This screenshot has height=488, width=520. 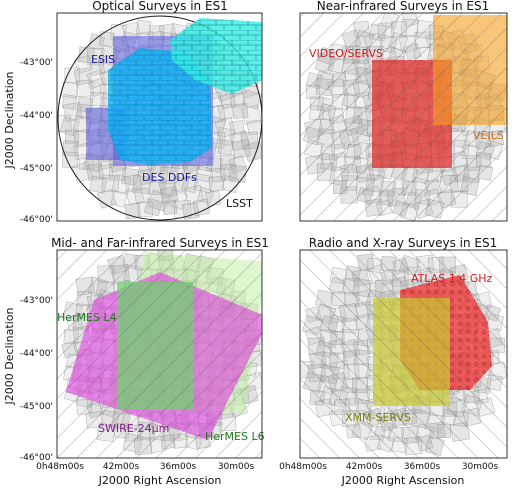 What do you see at coordinates (239, 203) in the screenshot?
I see `lsst-label: LSST` at bounding box center [239, 203].